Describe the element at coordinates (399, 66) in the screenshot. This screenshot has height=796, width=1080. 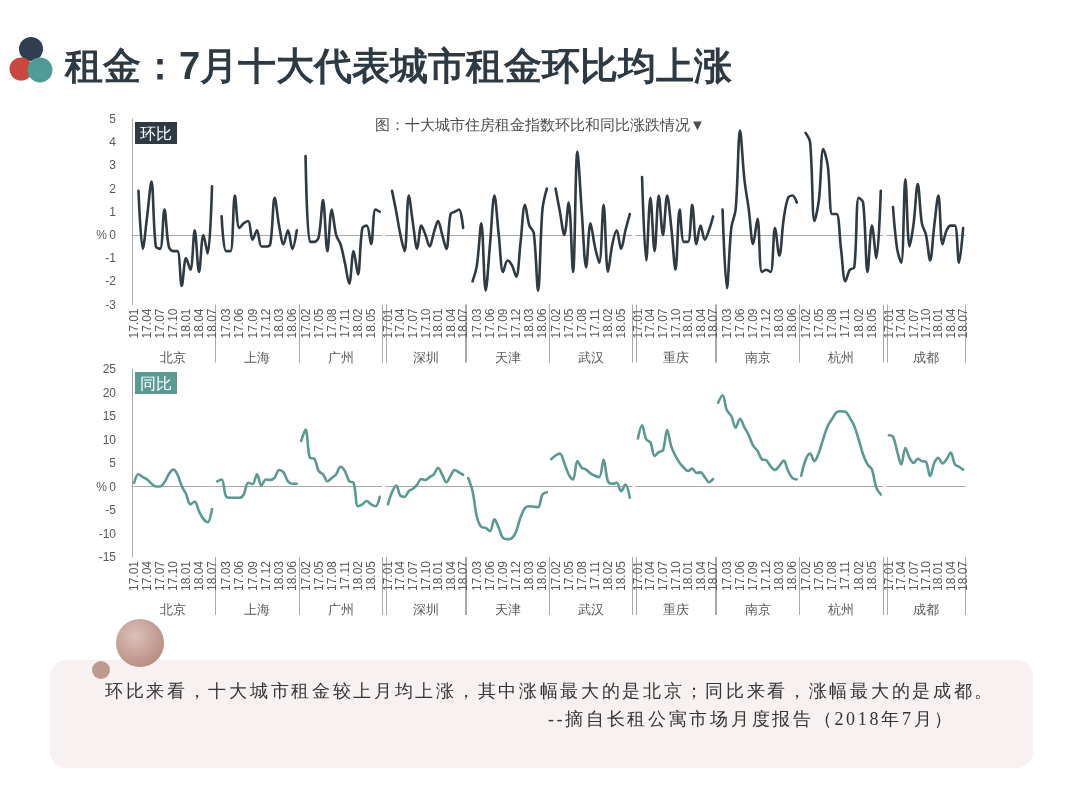
I see `text: 租金：7月十大代表城市租金环比均上涨` at that location.